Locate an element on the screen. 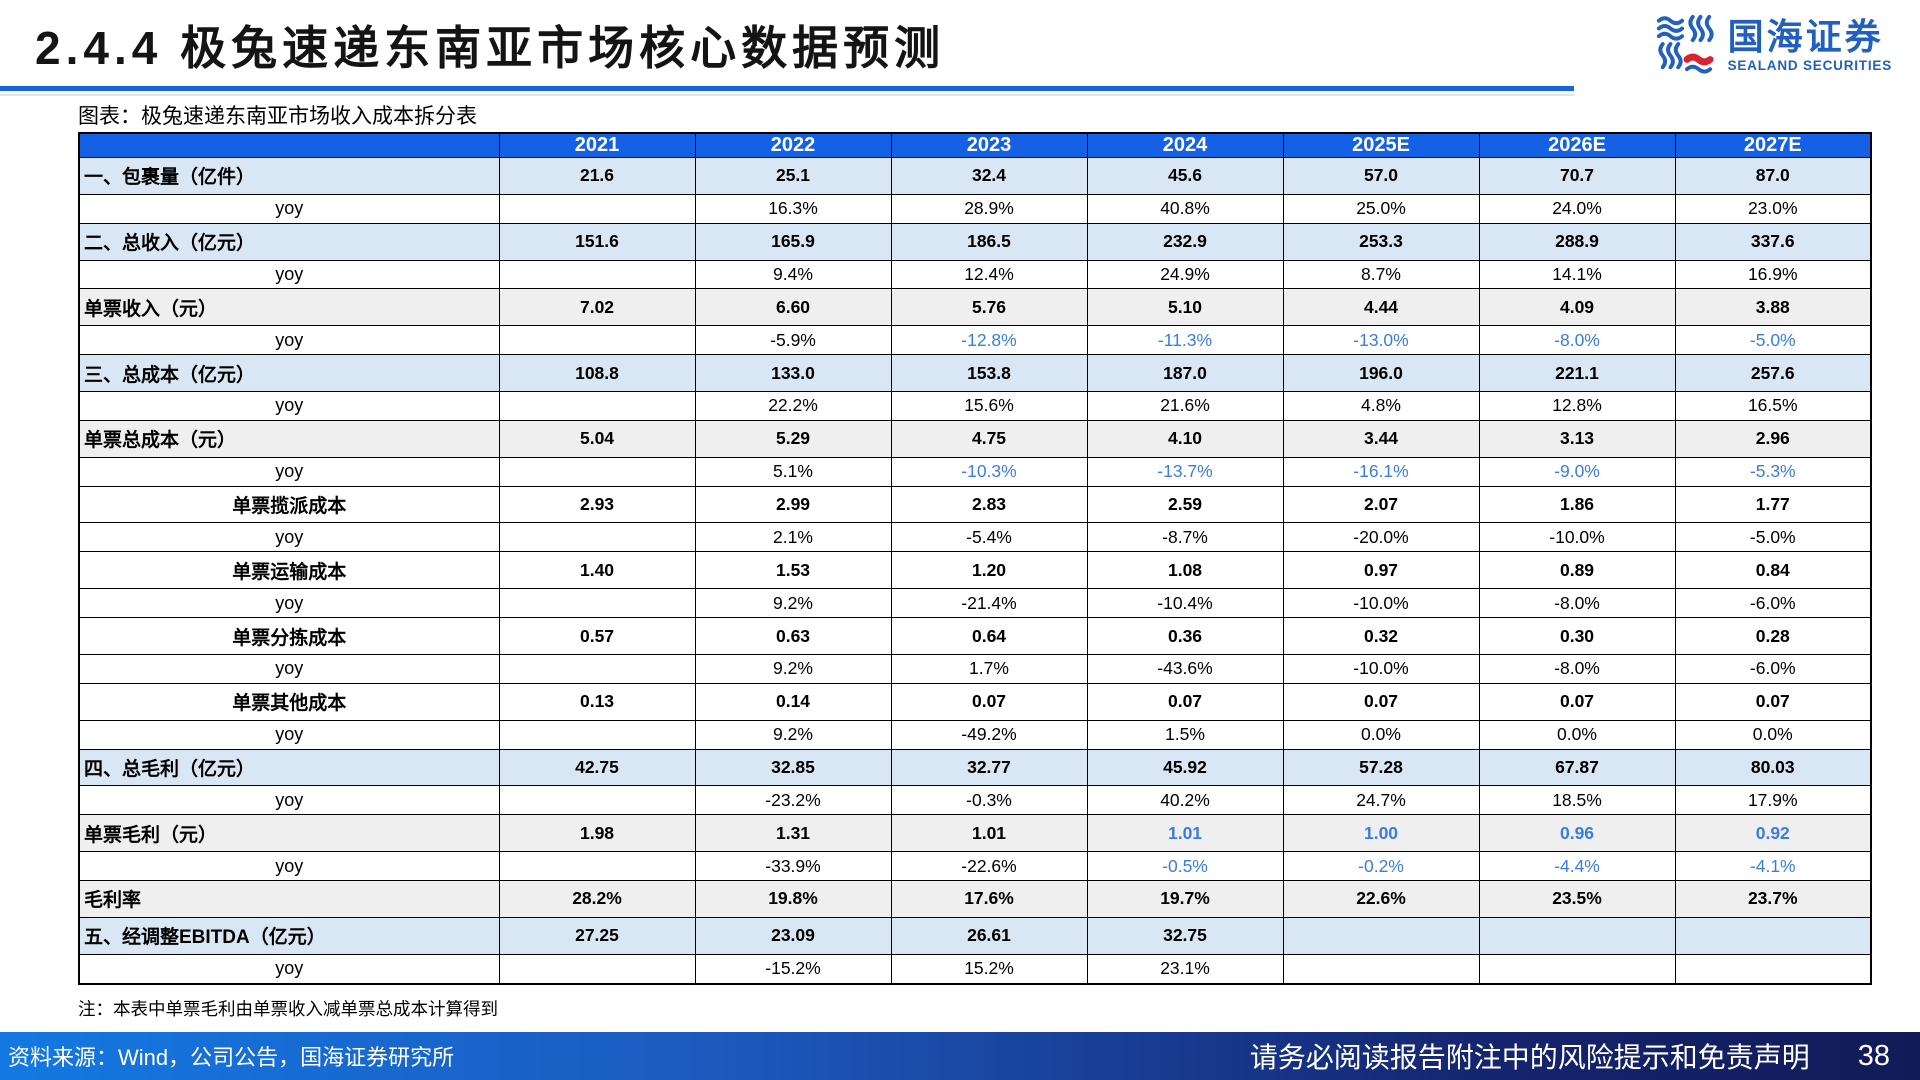 Image resolution: width=1920 pixels, height=1080 pixels. data-cell: 5.10 is located at coordinates (1185, 307).